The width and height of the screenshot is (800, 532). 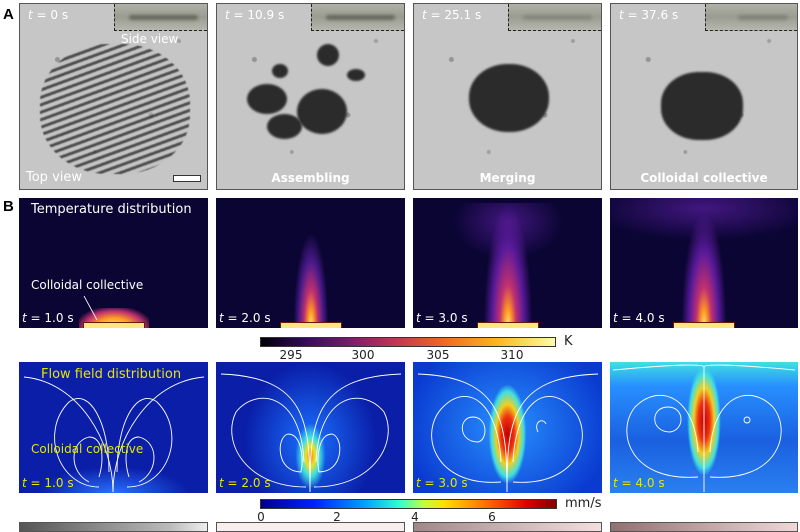 I want to click on annotation-pointer, so click(x=90, y=308).